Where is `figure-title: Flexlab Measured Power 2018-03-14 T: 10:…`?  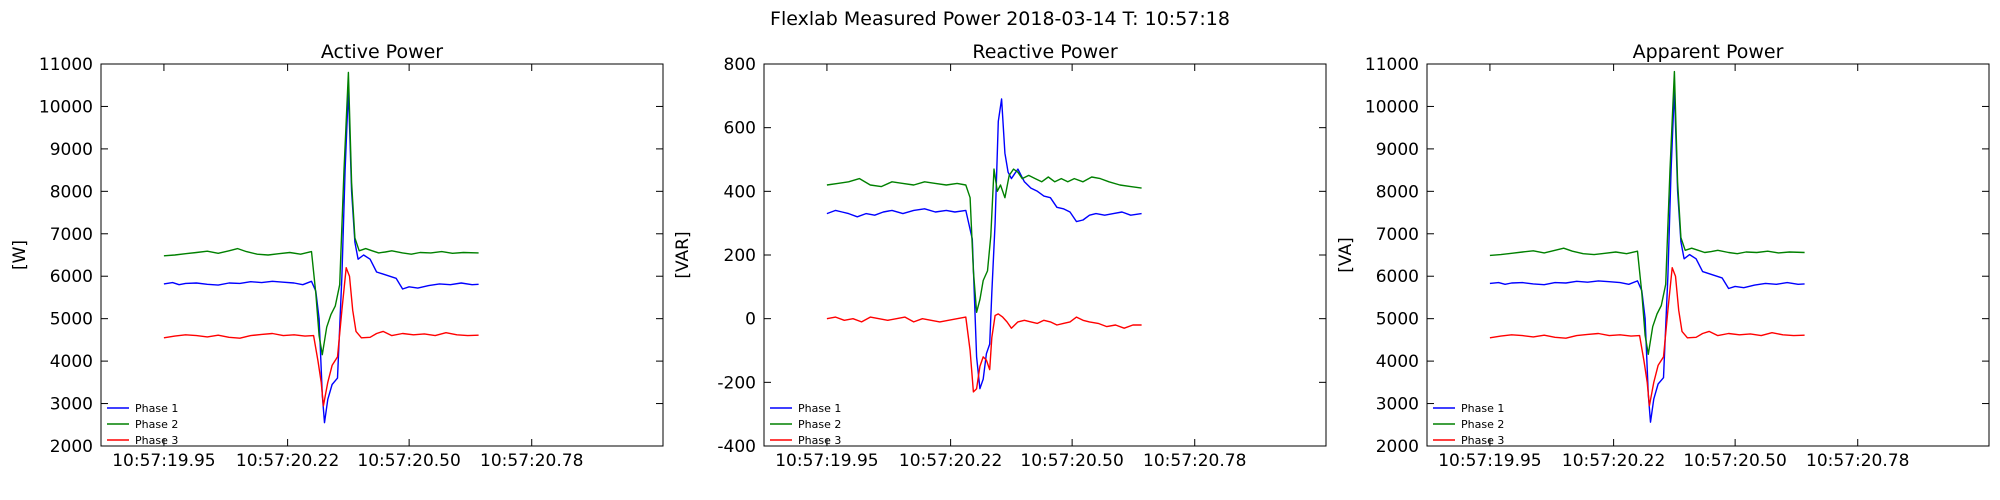
figure-title: Flexlab Measured Power 2018-03-14 T: 10:… is located at coordinates (1000, 19).